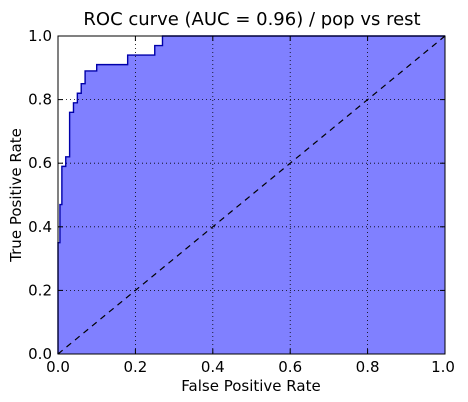 Image resolution: width=468 pixels, height=402 pixels. Describe the element at coordinates (40, 227) in the screenshot. I see `y-tick-label: 0.4` at that location.